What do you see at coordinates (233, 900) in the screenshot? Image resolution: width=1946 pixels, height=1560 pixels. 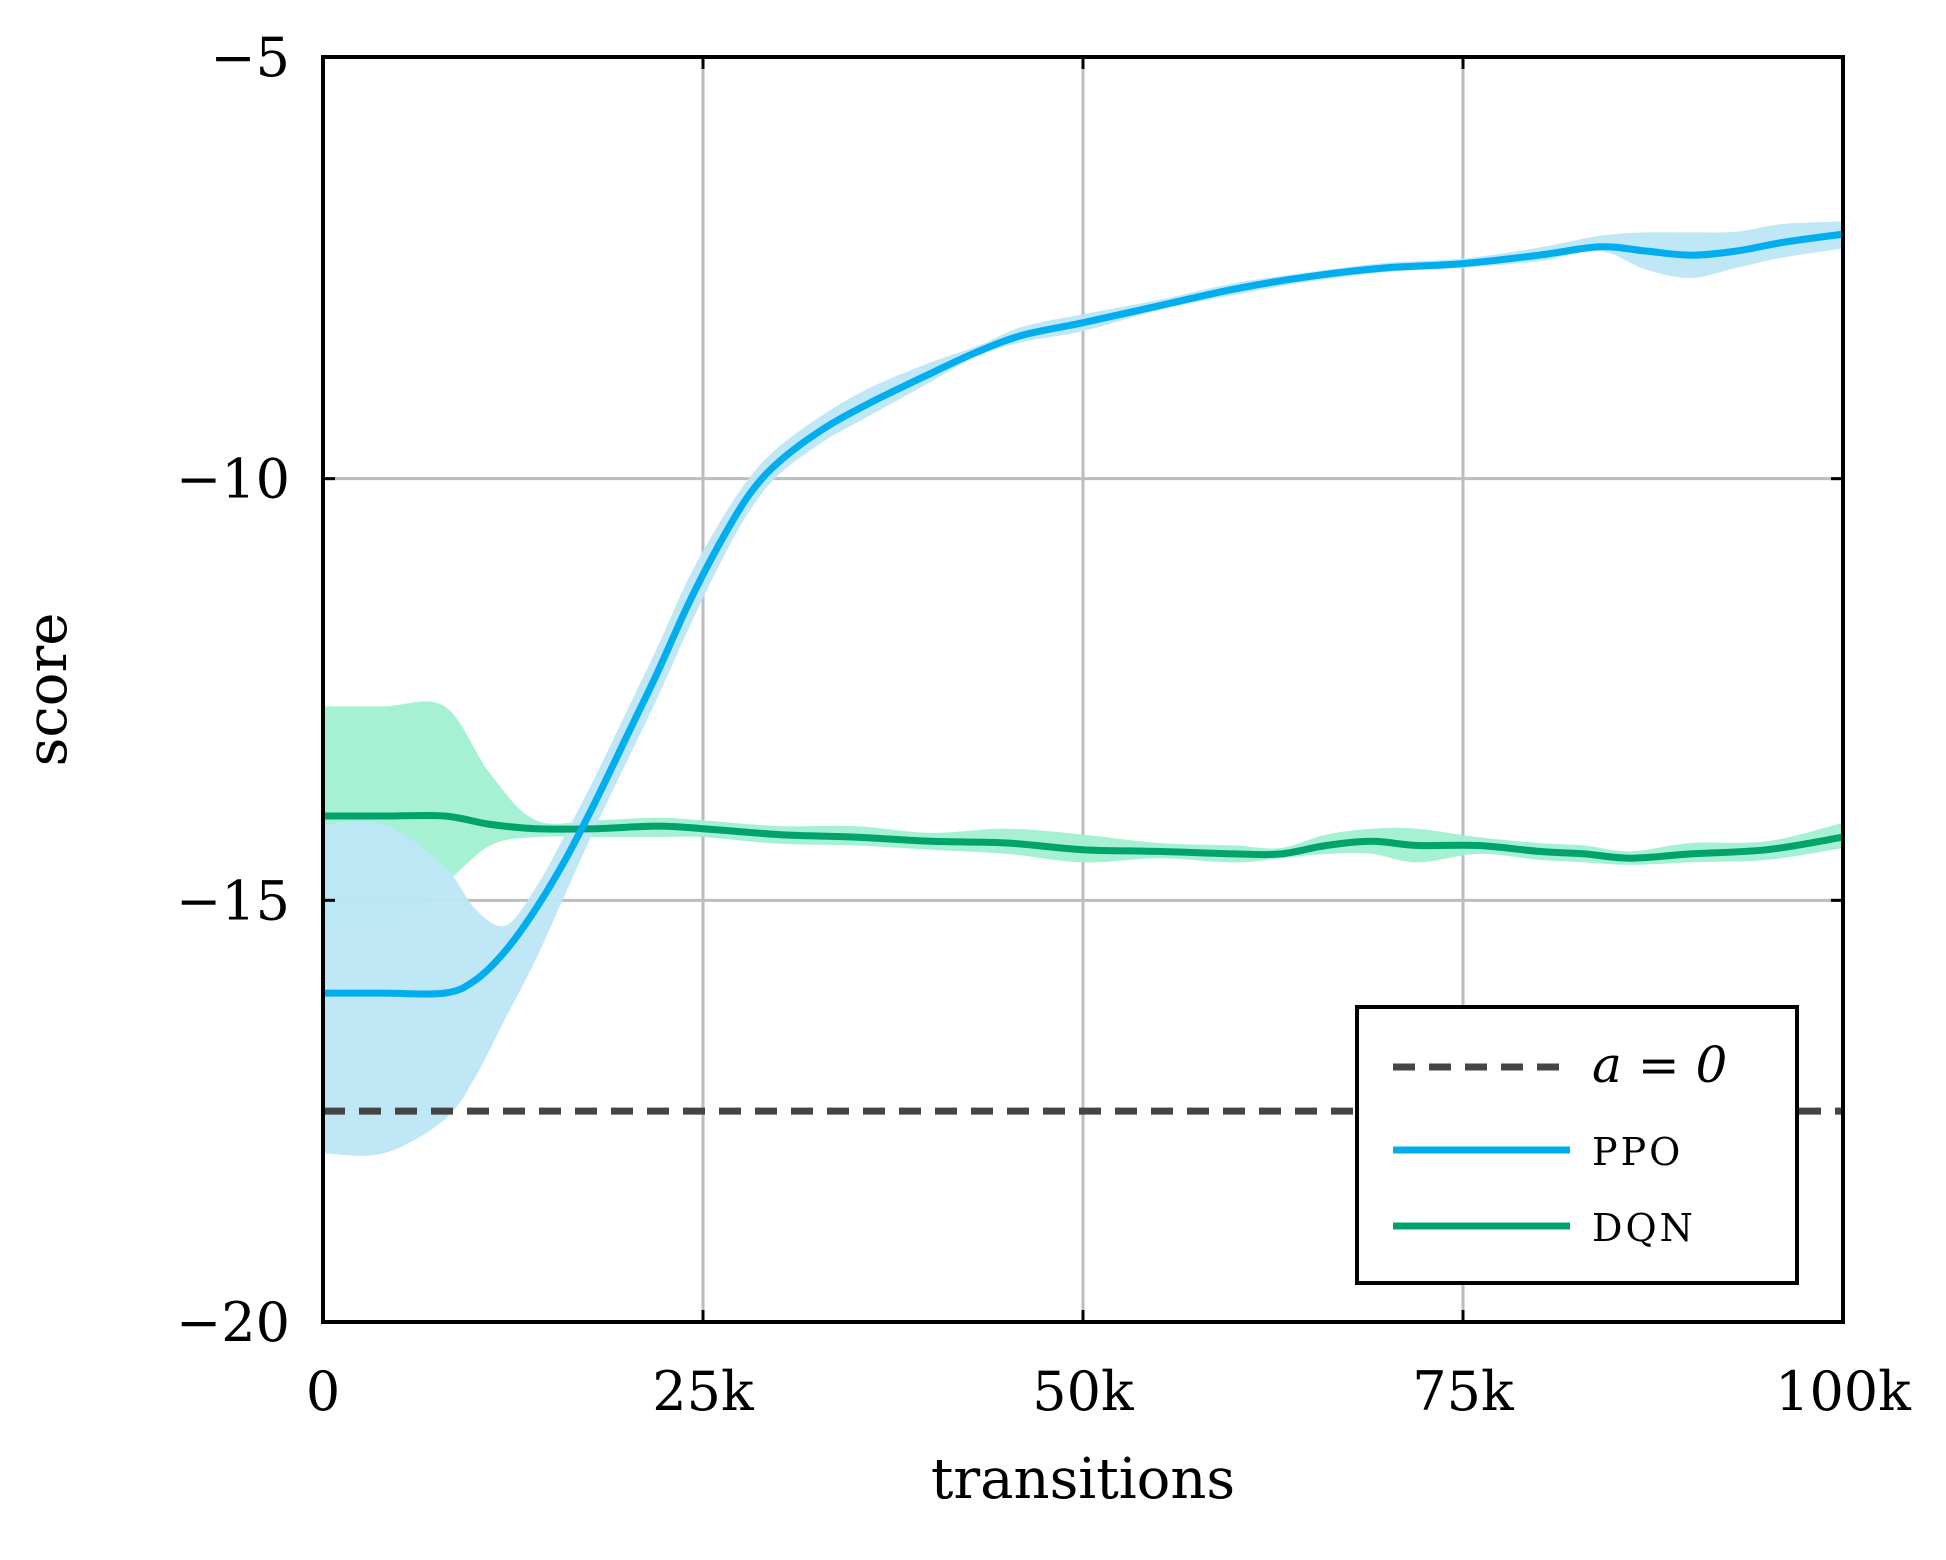 I see `y-tick-label-2: −15` at bounding box center [233, 900].